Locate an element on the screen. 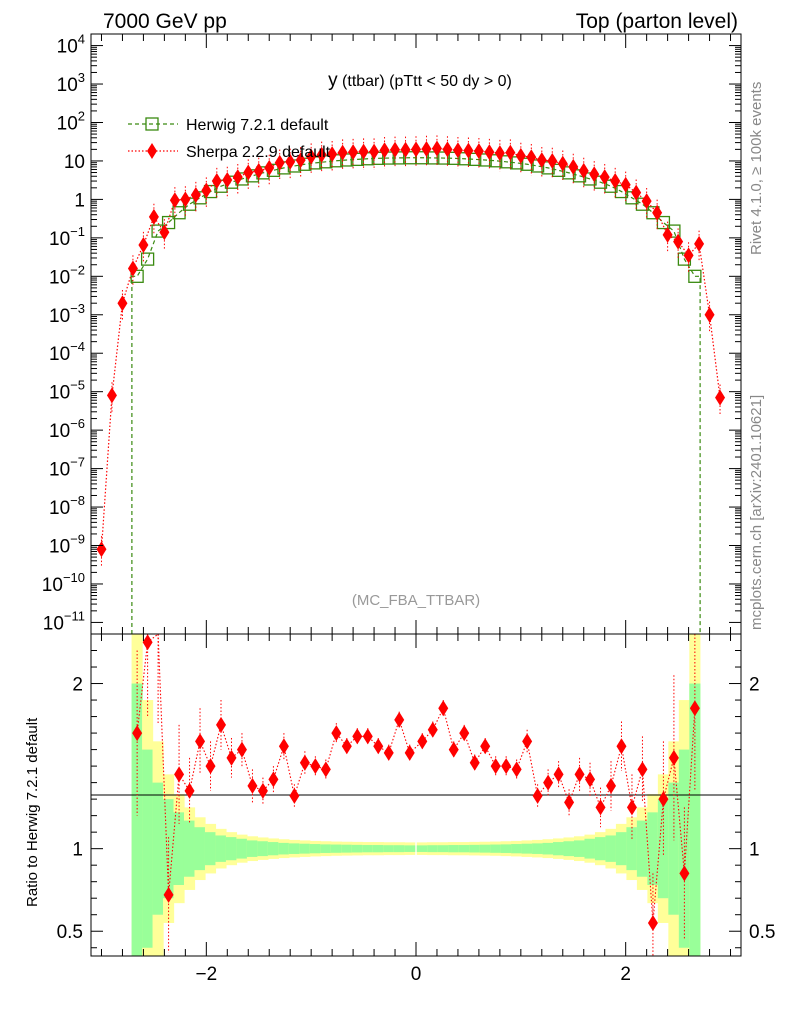 The height and width of the screenshot is (1024, 786). legend-herwig-label: Herwig 7.2.1 default is located at coordinates (257, 125).